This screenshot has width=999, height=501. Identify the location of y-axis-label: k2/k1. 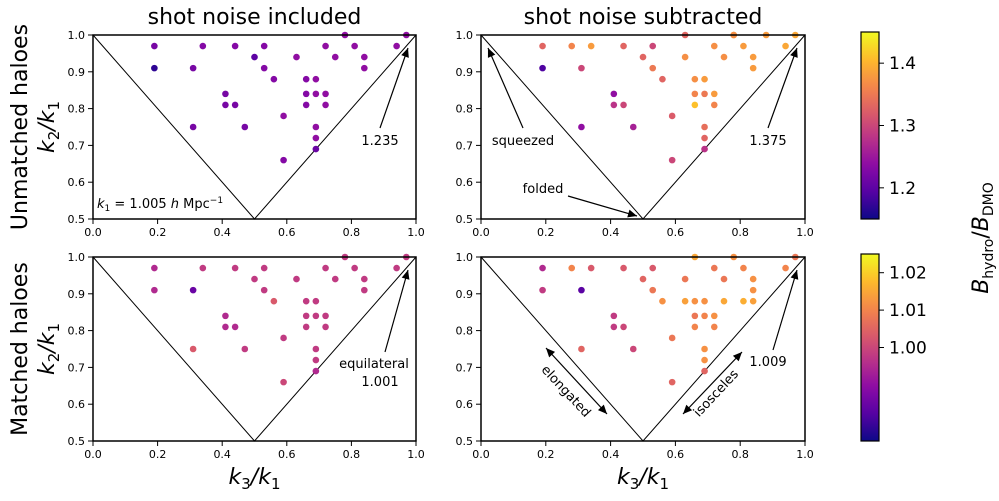
(49, 349).